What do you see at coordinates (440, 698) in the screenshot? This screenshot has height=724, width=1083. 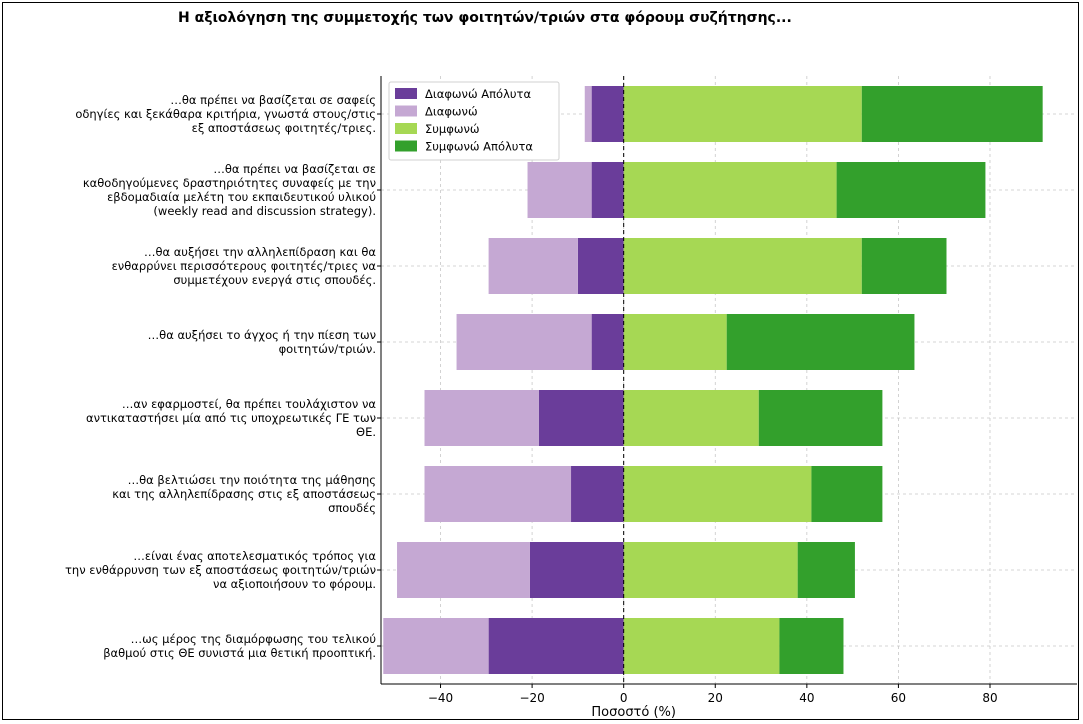 I see `x-tick-label: −40` at bounding box center [440, 698].